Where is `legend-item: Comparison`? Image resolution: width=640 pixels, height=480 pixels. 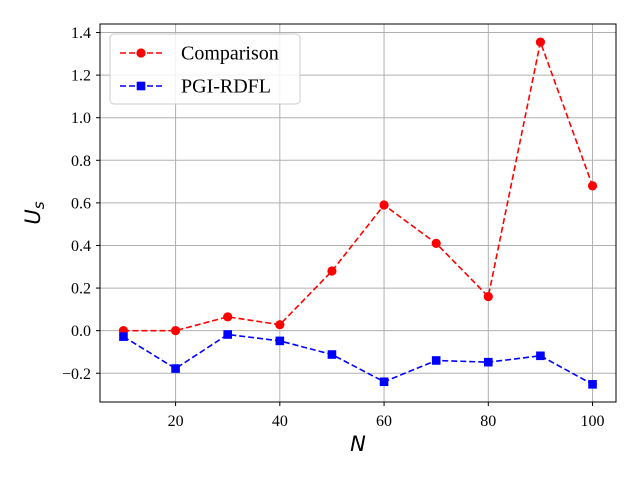
legend-item: Comparison is located at coordinates (199, 54).